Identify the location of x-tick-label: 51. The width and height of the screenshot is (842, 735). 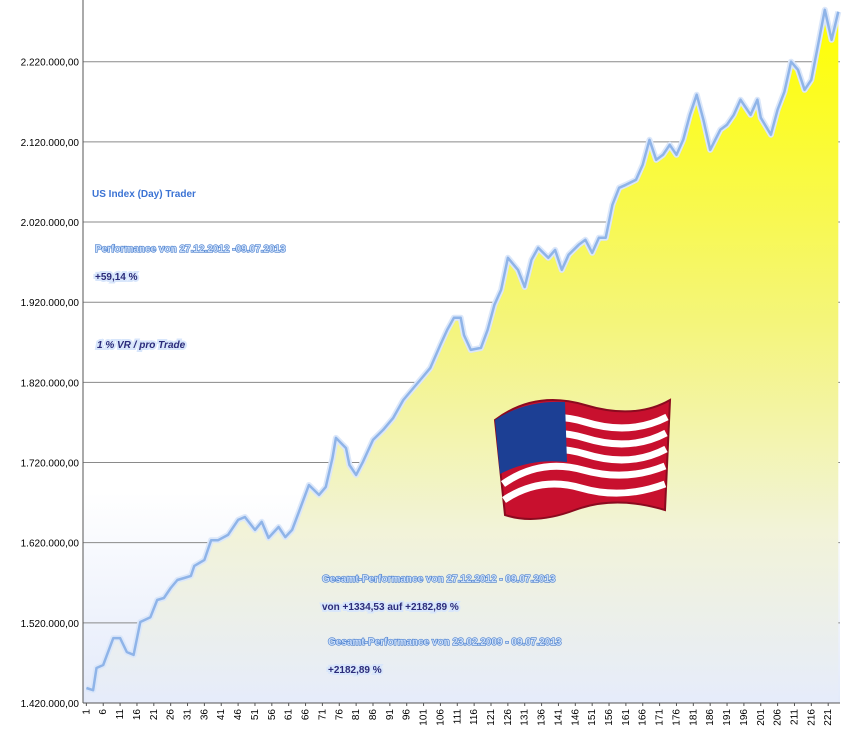
(255, 715).